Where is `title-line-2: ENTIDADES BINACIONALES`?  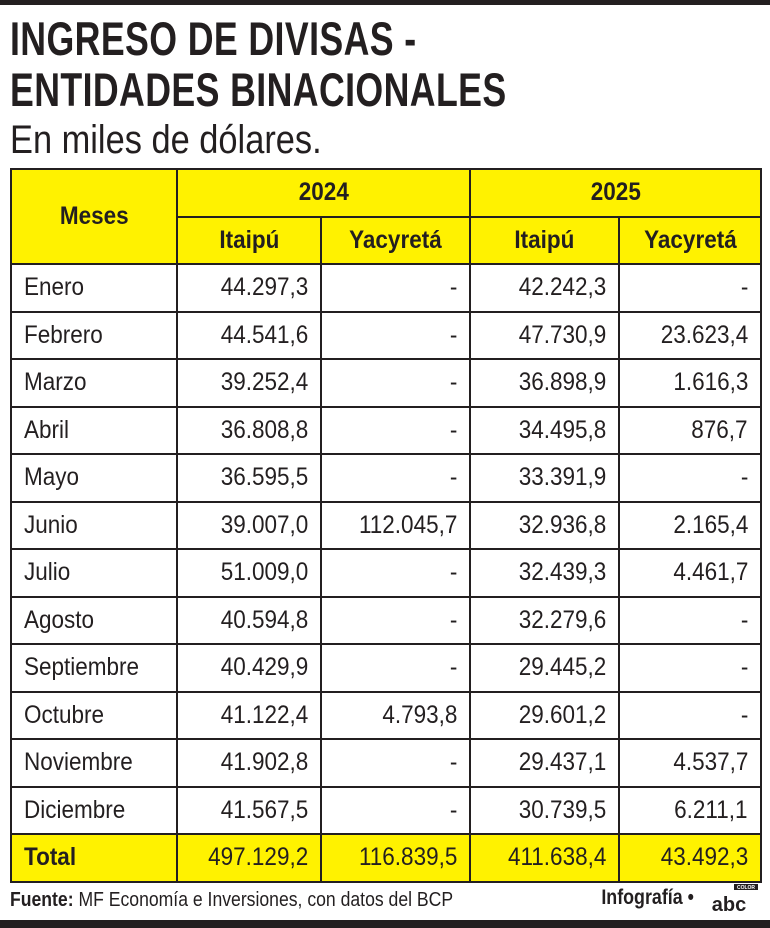
title-line-2: ENTIDADES BINACIONALES is located at coordinates (258, 89).